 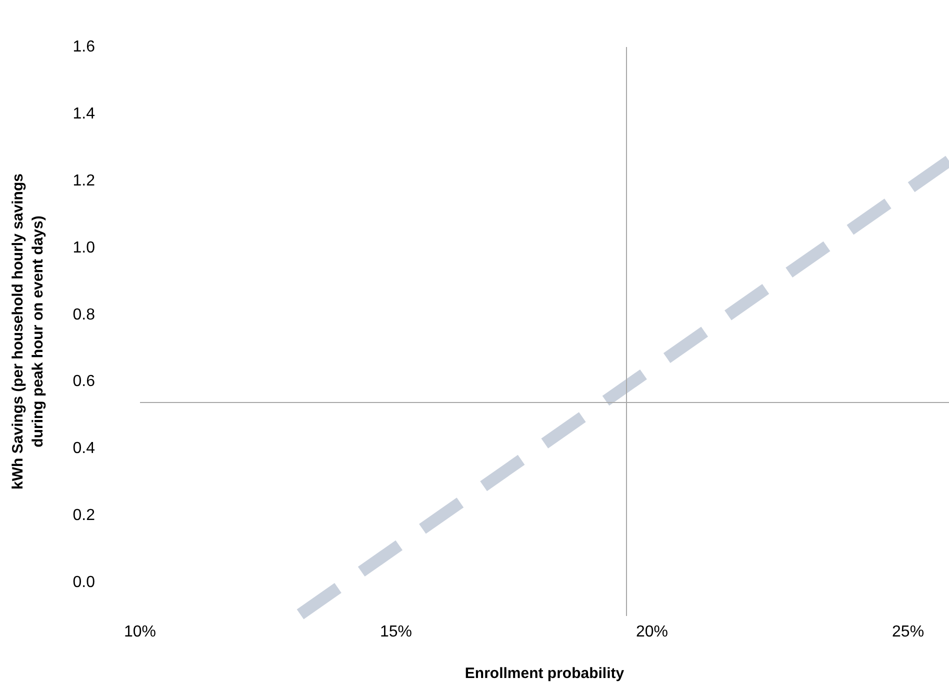 What do you see at coordinates (84, 515) in the screenshot?
I see `y-tick-label: 0.2` at bounding box center [84, 515].